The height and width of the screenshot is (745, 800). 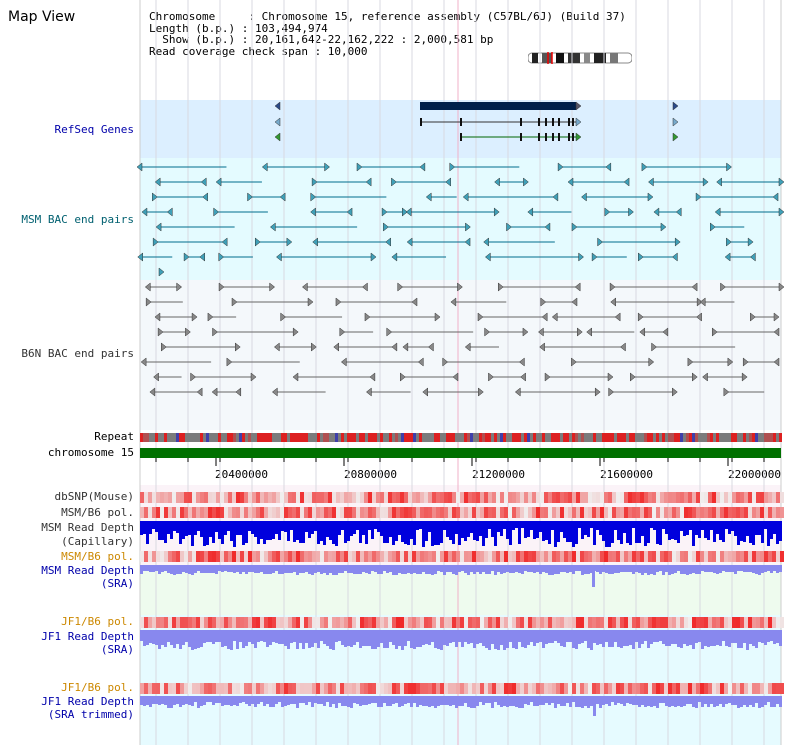 I want to click on chromosome-ideogram, so click(x=580, y=58).